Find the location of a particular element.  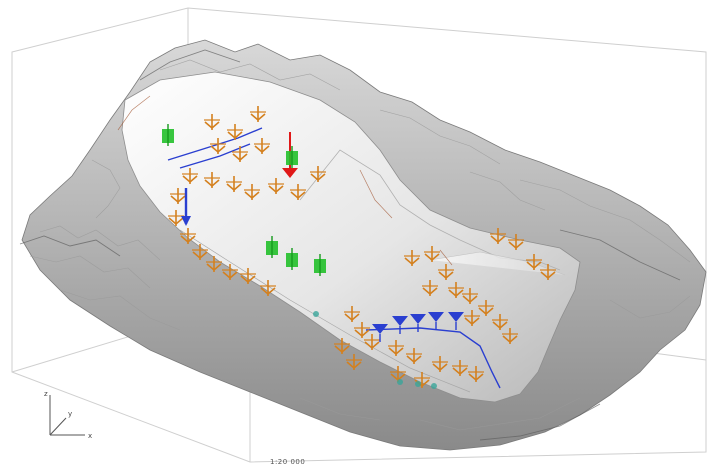

axis-triad-icon: z x y is located at coordinates (68, 415).